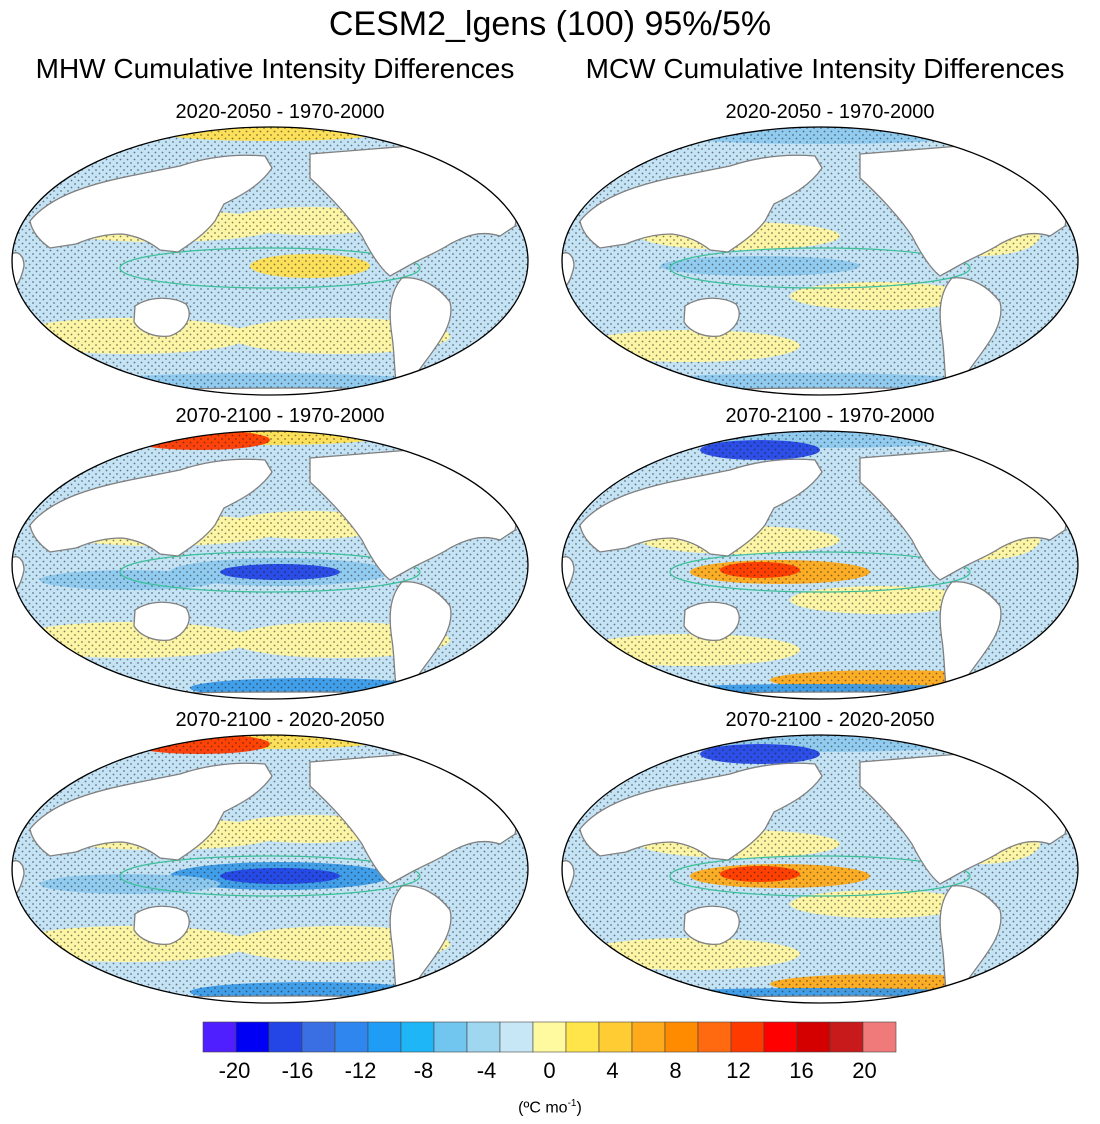 The width and height of the screenshot is (1100, 1124). I want to click on map-panel-mcw-3: 2070-2100 - 2020-2050, so click(830, 858).